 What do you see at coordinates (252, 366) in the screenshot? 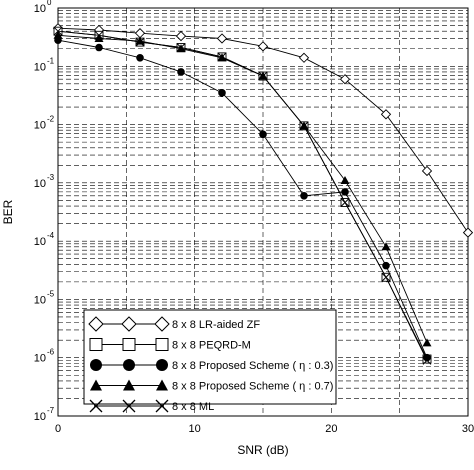
I see `legend-label: 8 x 8 Proposed Scheme ( η : 0.3)` at bounding box center [252, 366].